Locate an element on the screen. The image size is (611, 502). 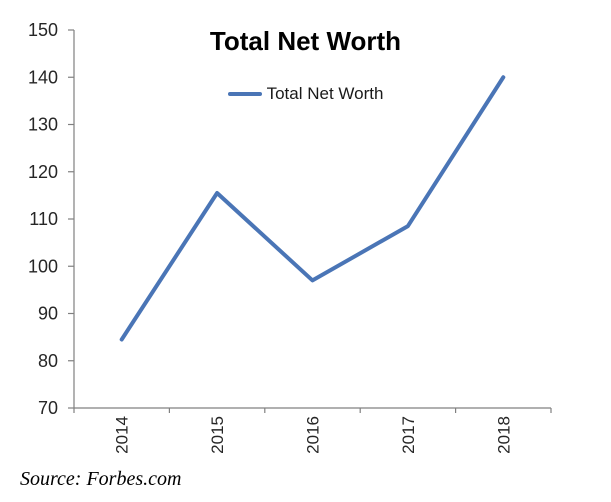
y-tick-label: 70 is located at coordinates (48, 408).